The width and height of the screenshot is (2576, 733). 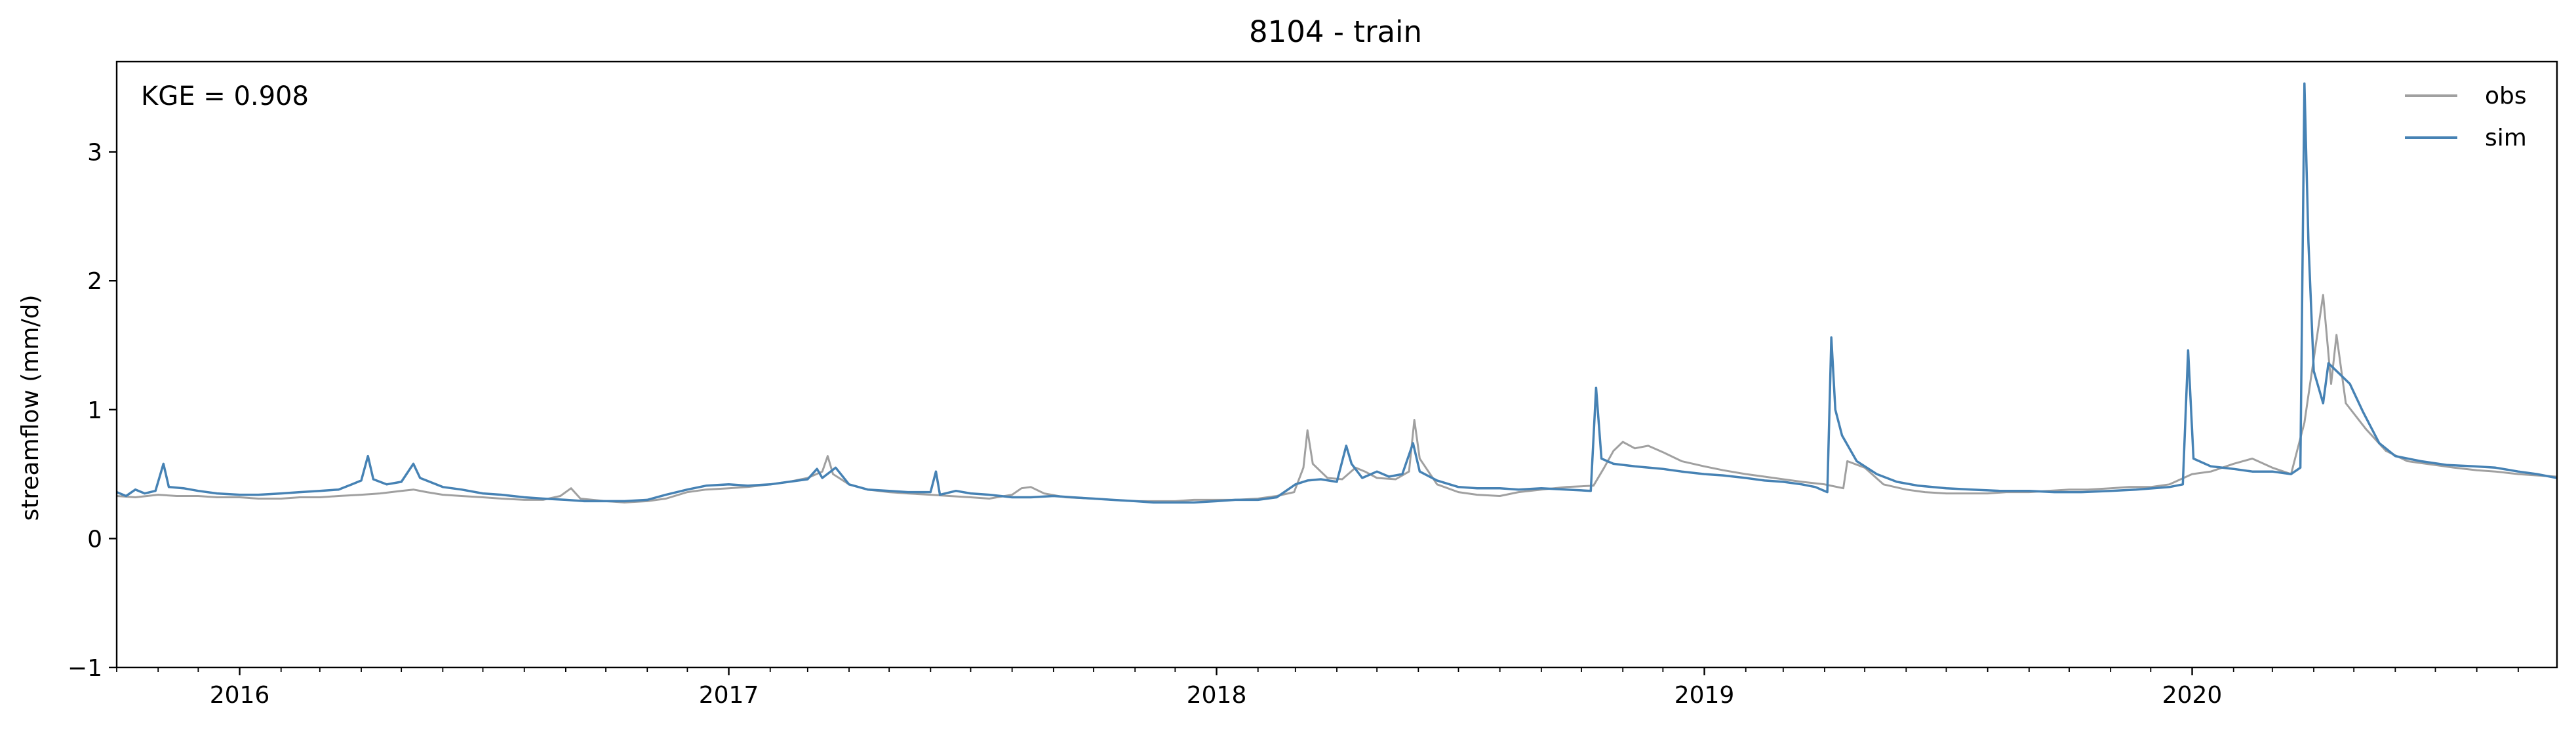 I want to click on chart-title: 8104 - train, so click(x=1335, y=31).